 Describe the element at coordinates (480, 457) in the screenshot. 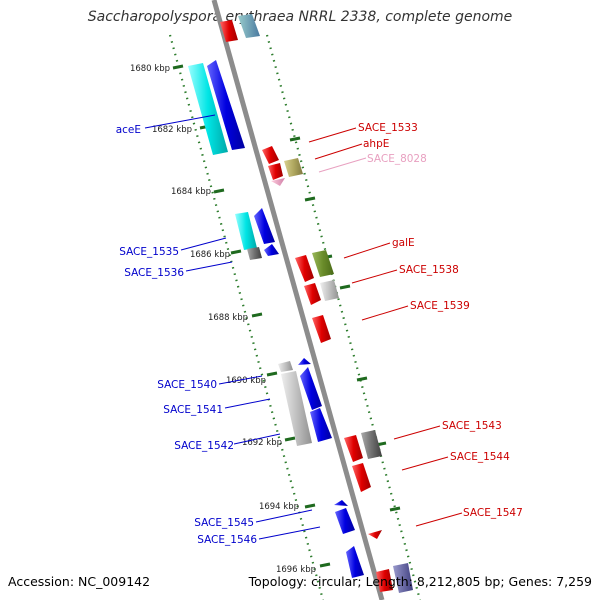

I see `gene-label-sace1544: SACE_1544` at that location.